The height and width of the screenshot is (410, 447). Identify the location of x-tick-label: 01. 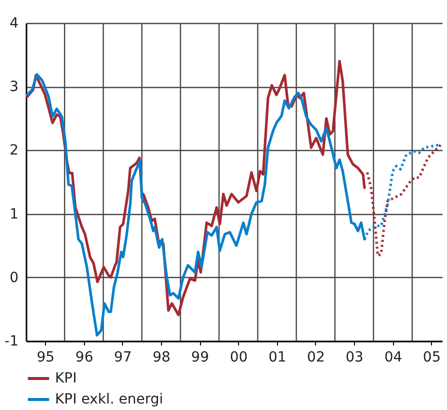
(277, 358).